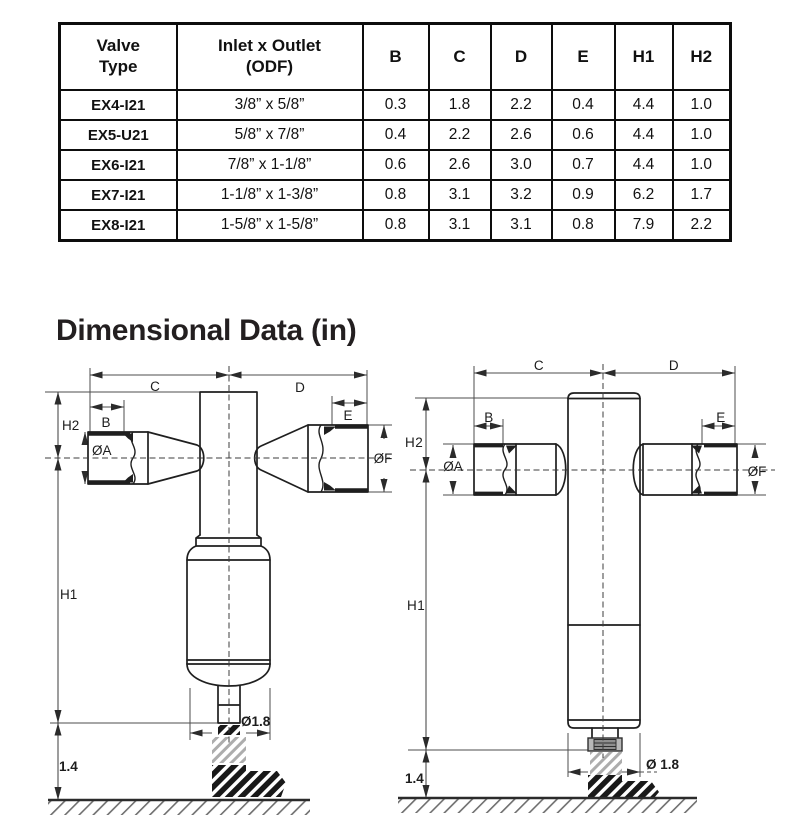  What do you see at coordinates (118, 105) in the screenshot?
I see `cell-valve-type: EX4-I21` at bounding box center [118, 105].